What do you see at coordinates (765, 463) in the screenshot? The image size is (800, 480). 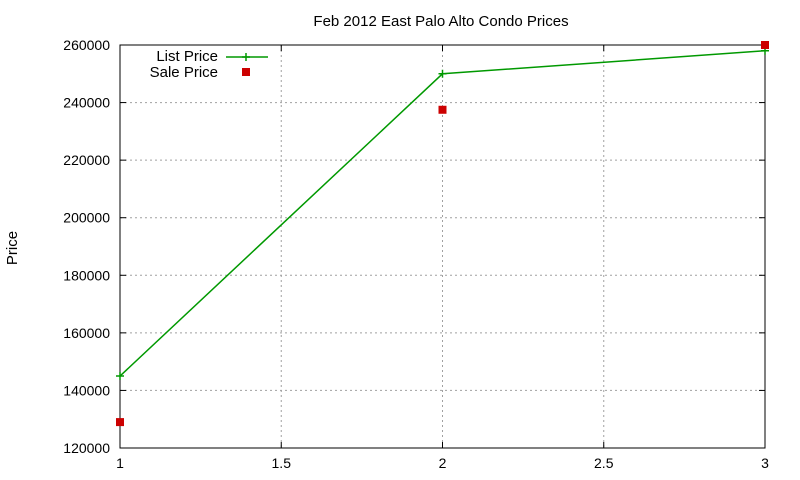 I see `x-tick-label: 3` at bounding box center [765, 463].